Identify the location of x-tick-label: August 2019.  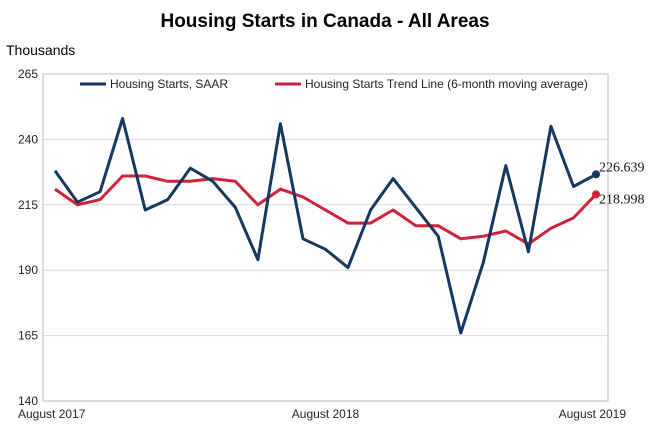
(593, 414).